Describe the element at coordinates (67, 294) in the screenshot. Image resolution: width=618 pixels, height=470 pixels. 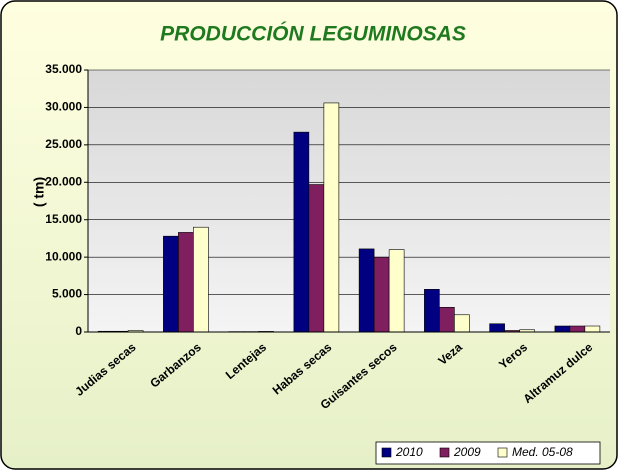
I see `y-tick-label: 5.000` at that location.